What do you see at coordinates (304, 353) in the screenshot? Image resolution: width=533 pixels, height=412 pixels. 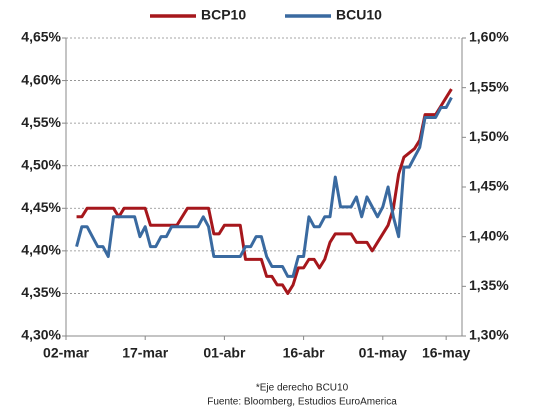 I see `x-tick-label: 16-abr` at bounding box center [304, 353].